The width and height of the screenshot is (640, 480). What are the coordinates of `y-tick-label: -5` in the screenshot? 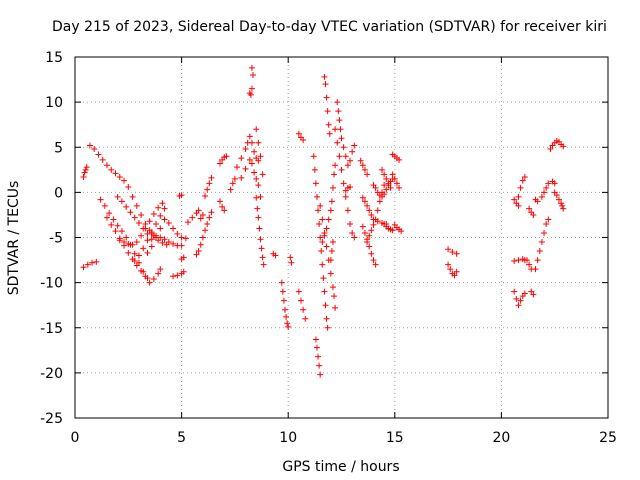 It's located at (56, 239).